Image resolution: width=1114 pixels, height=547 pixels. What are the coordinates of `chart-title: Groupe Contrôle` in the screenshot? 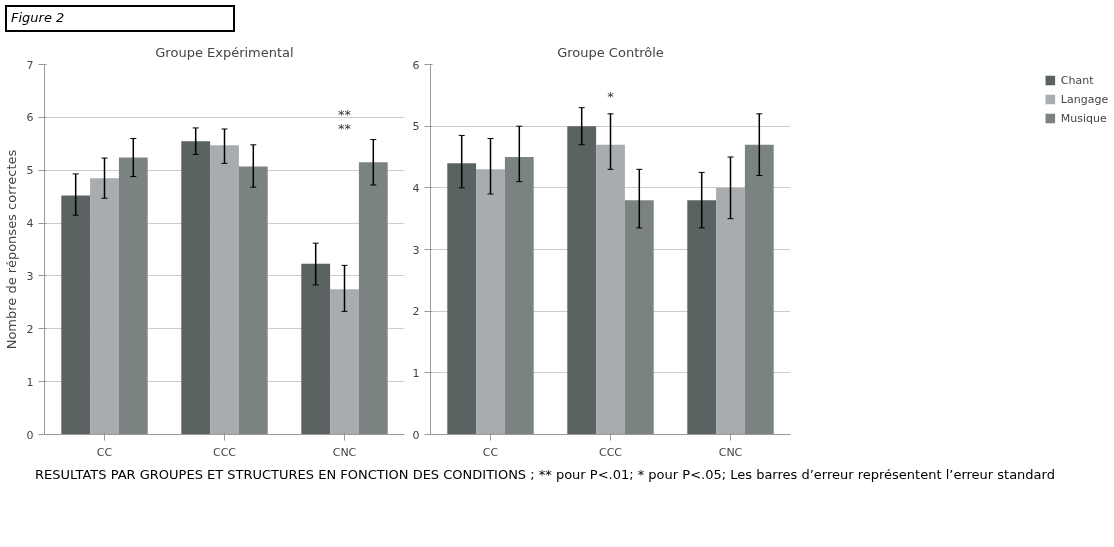 It's located at (610, 52).